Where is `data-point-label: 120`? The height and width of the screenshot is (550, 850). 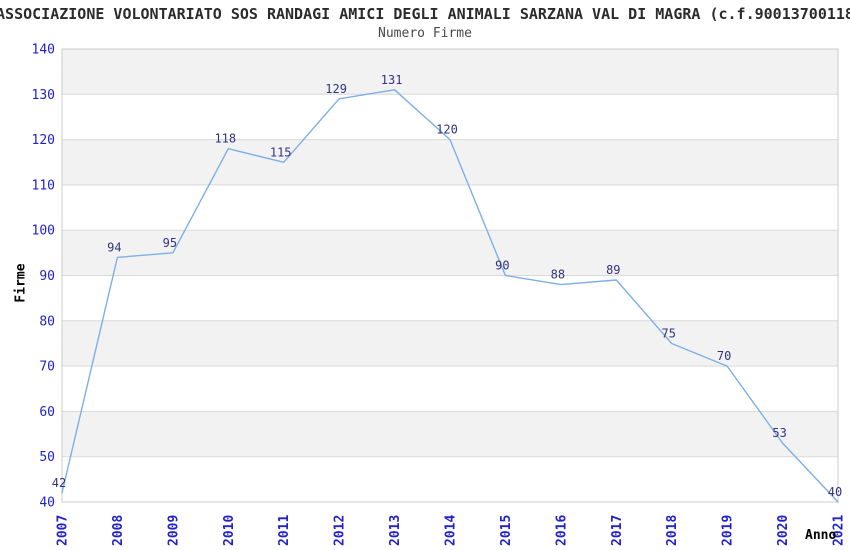
data-point-label: 120 is located at coordinates (447, 130).